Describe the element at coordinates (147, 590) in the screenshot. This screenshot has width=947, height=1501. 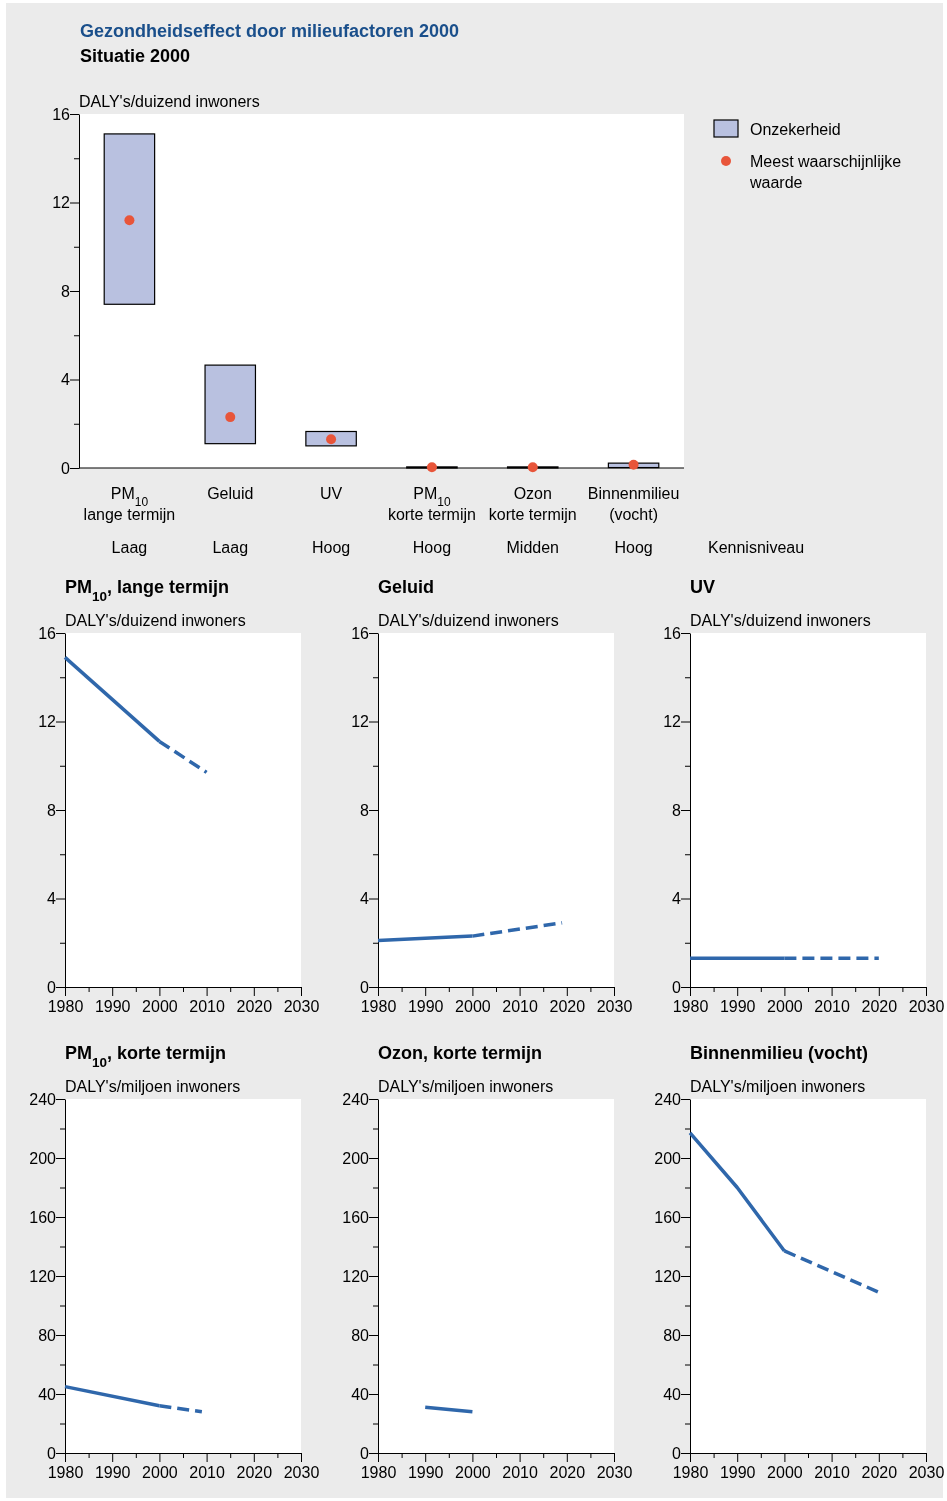
I see `chart-title: PM$_{10}$, lange termijn` at that location.